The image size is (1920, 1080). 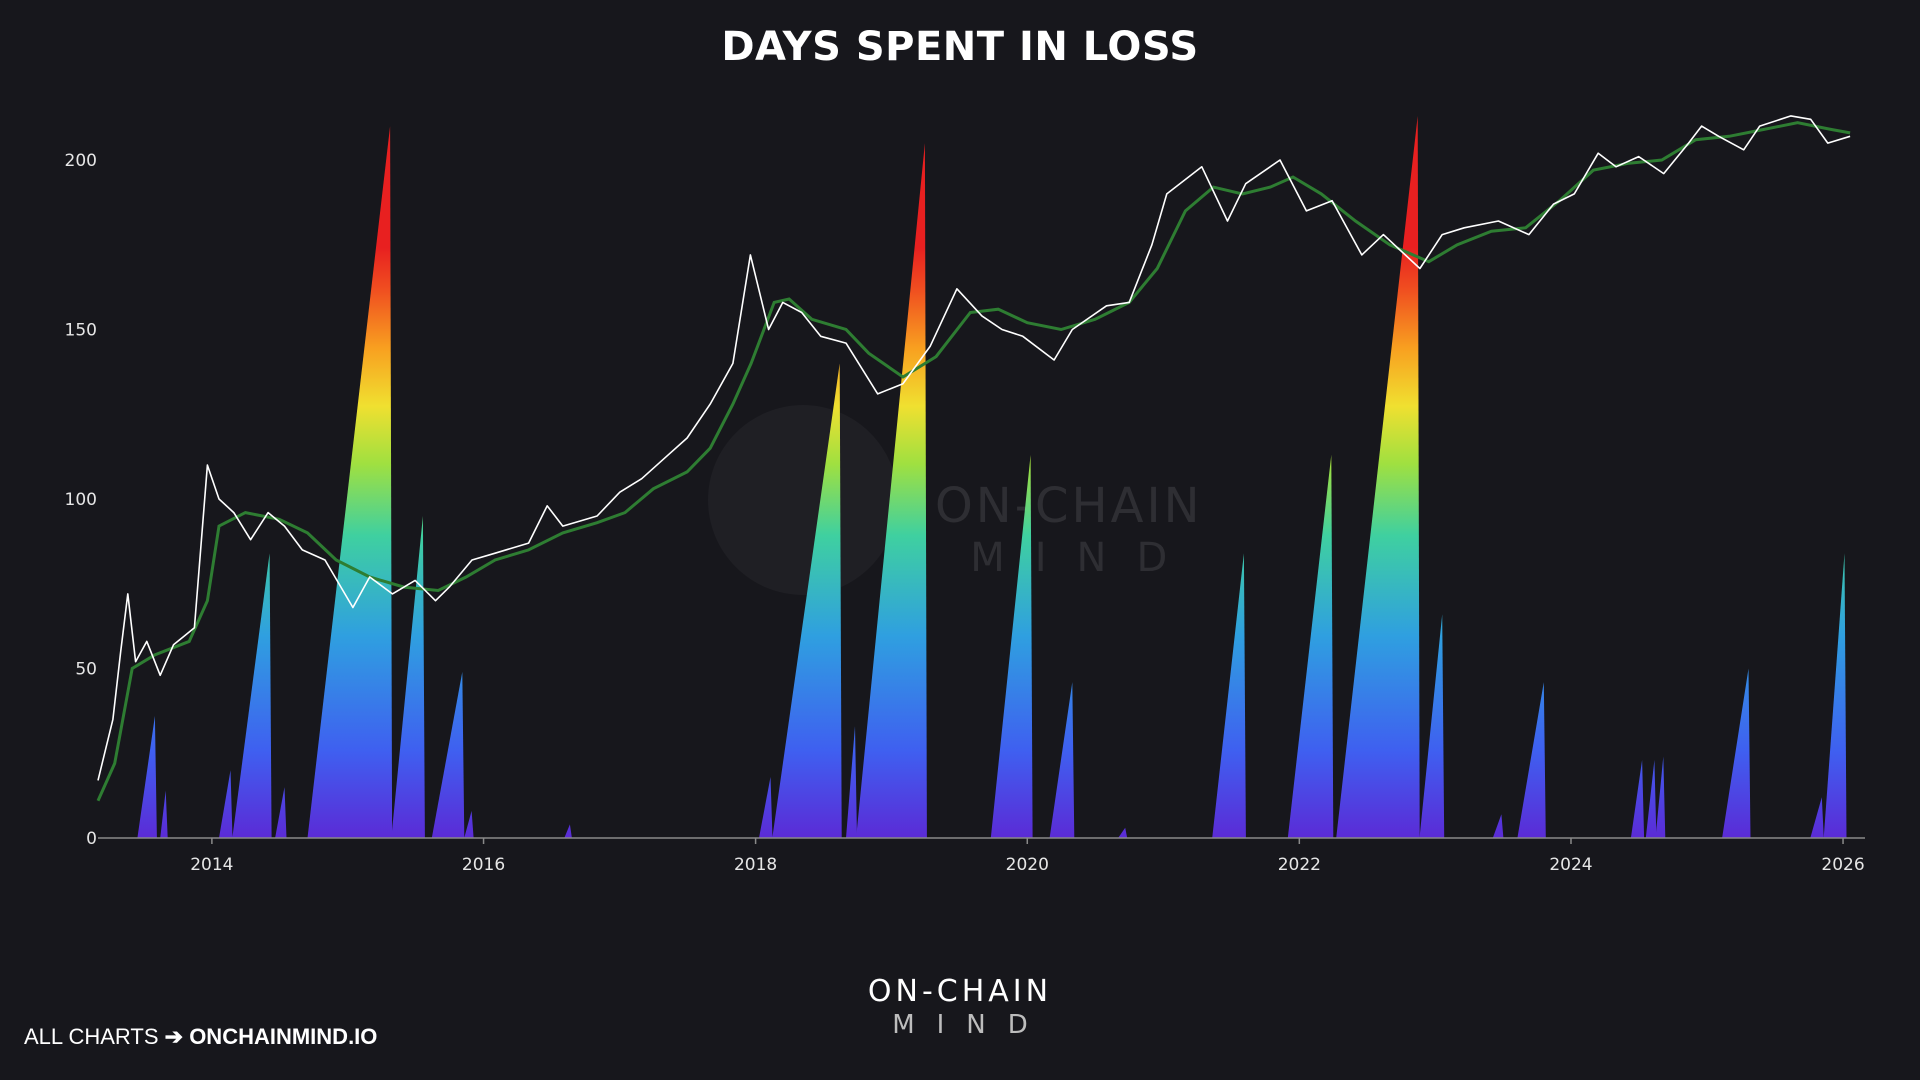 I want to click on x-axis-ticks: 2014 2016 2018 2020 2022 2024 2026, so click(x=1027, y=856).